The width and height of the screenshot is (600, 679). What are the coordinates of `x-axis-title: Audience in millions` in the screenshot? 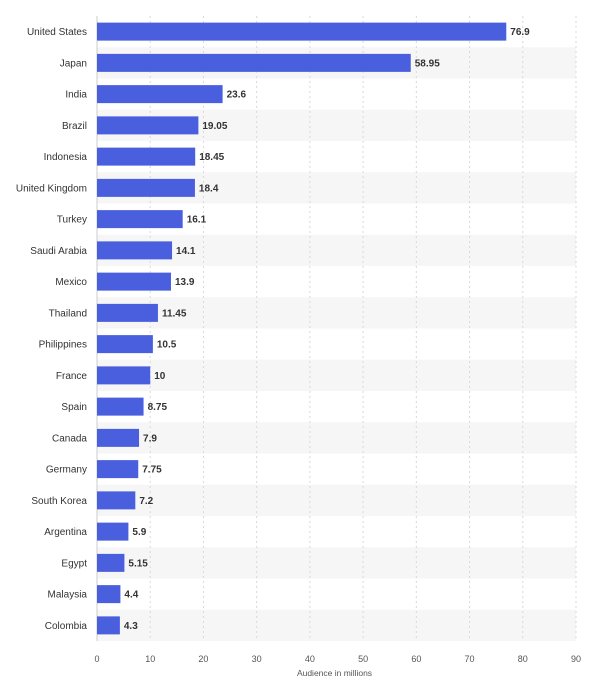 It's located at (334, 673).